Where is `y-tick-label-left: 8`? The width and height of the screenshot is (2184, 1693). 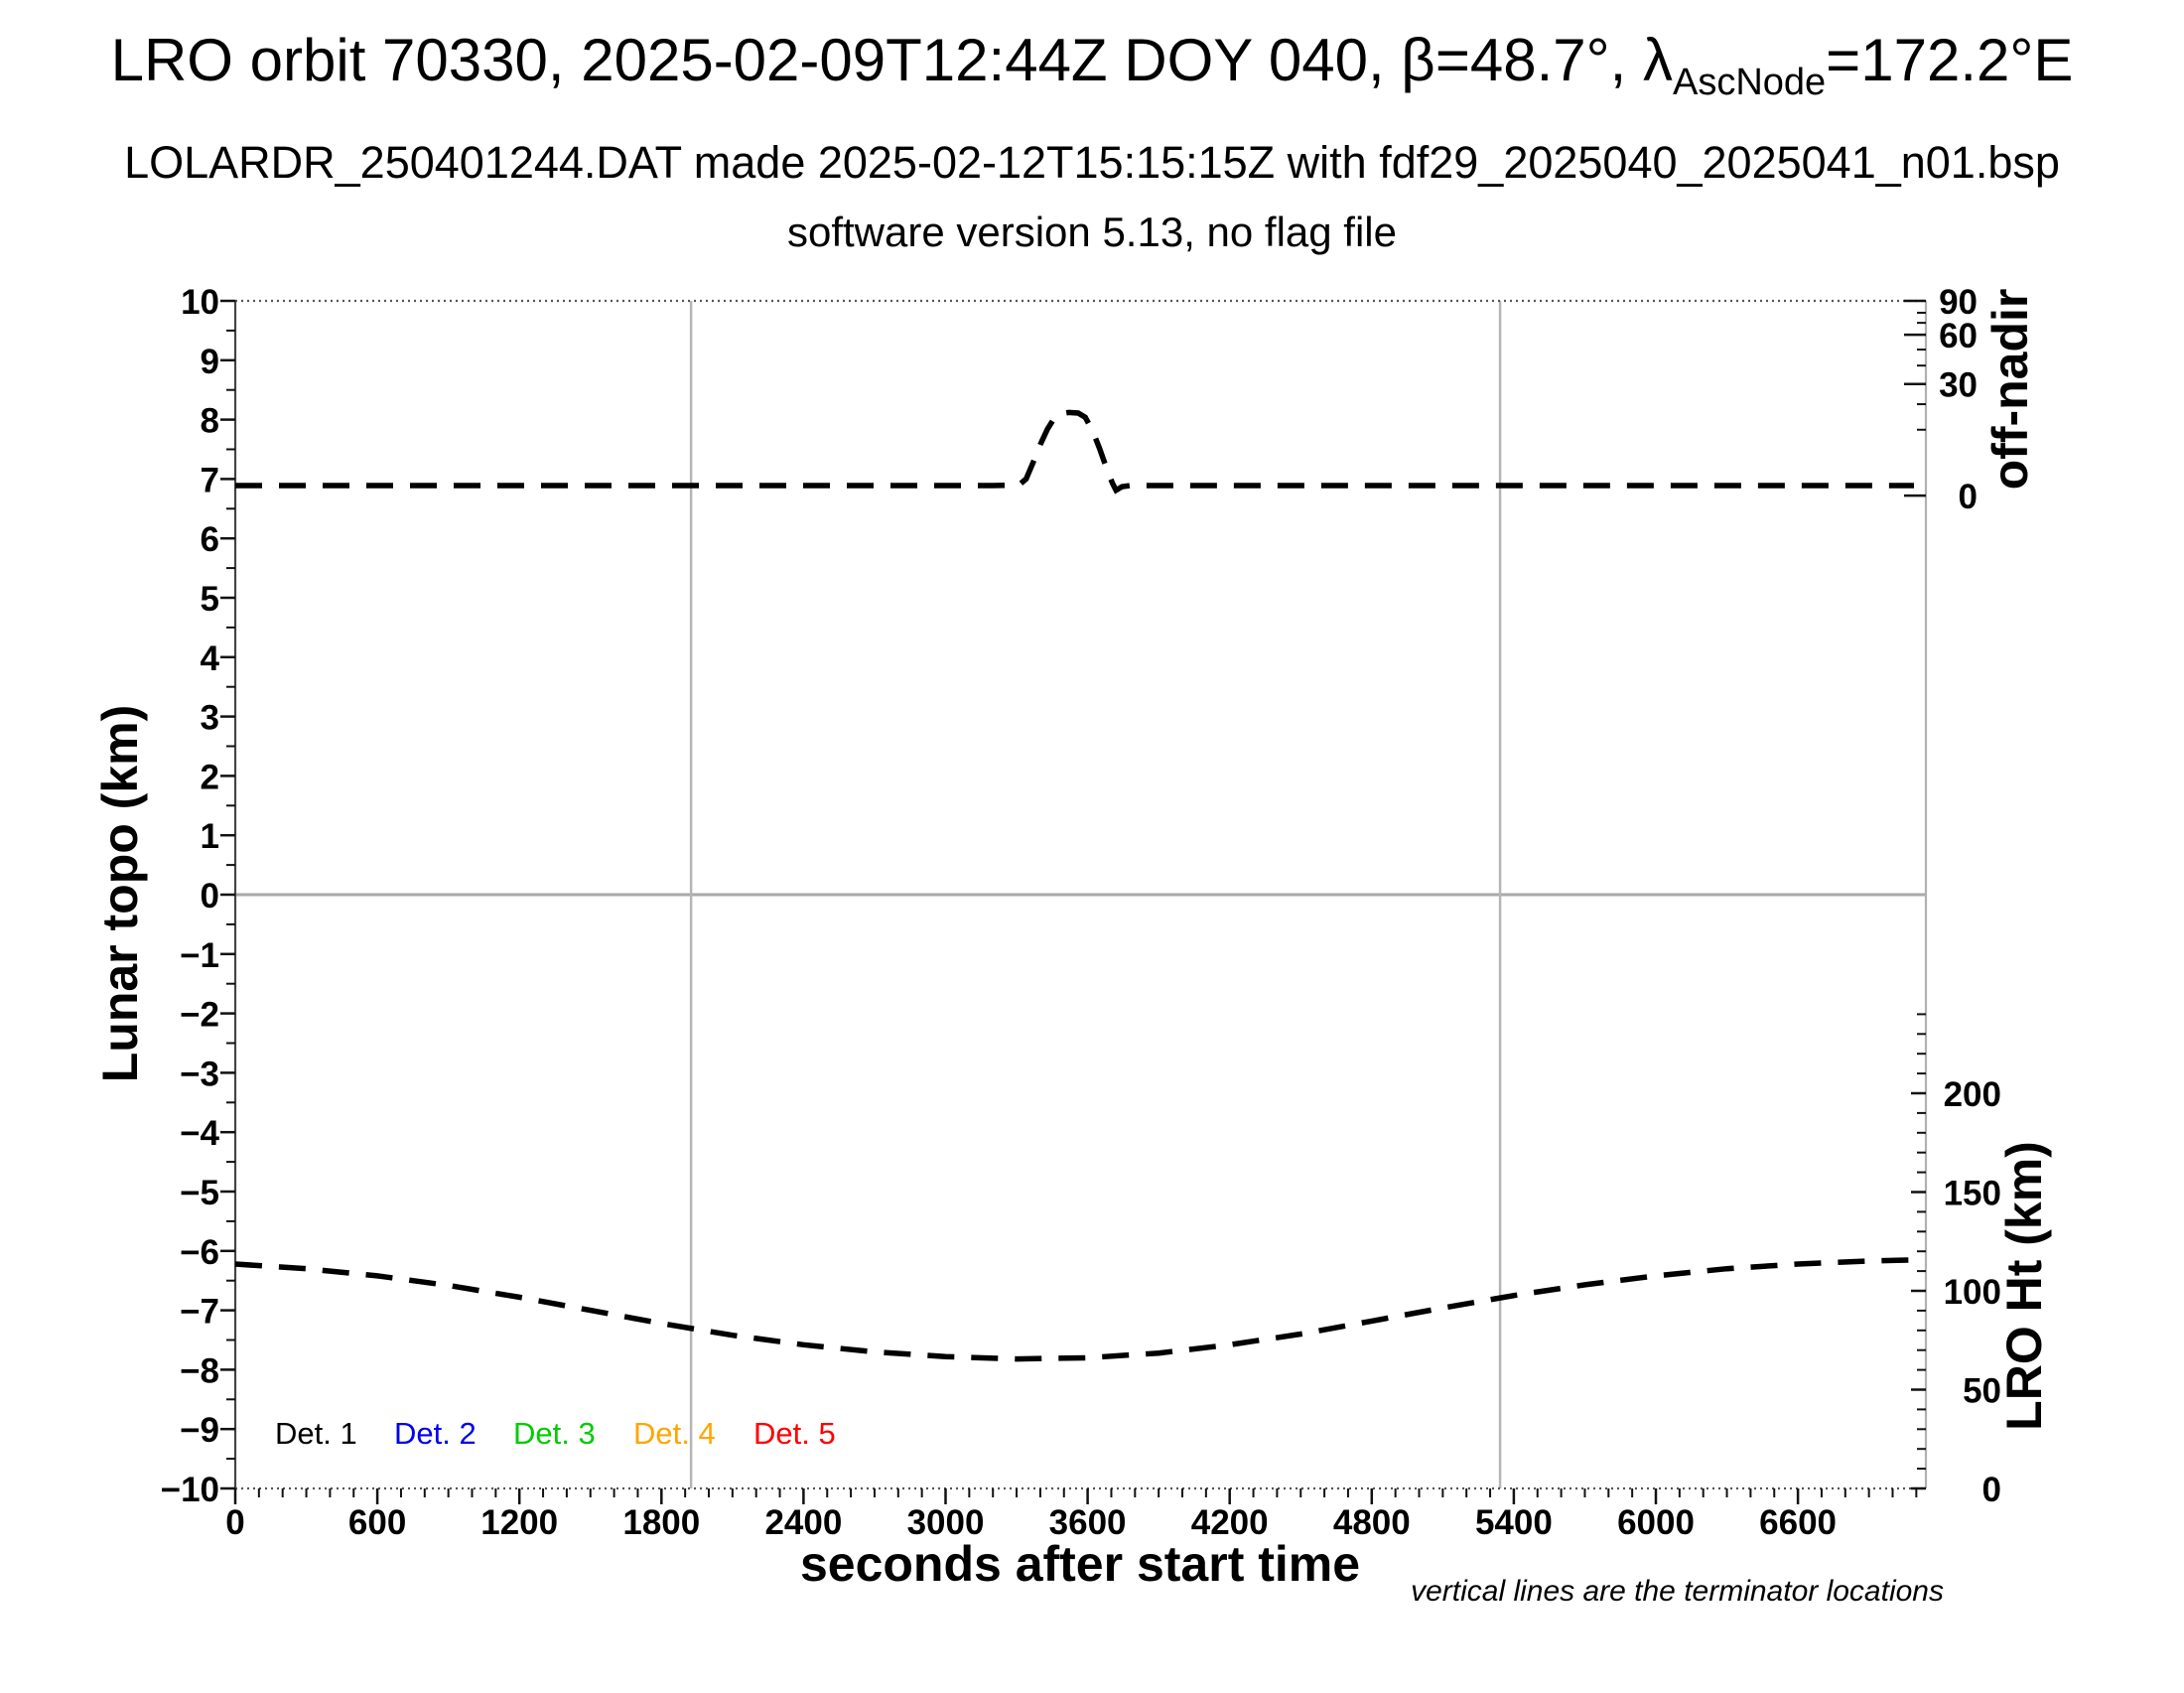
y-tick-label-left: 8 is located at coordinates (210, 421).